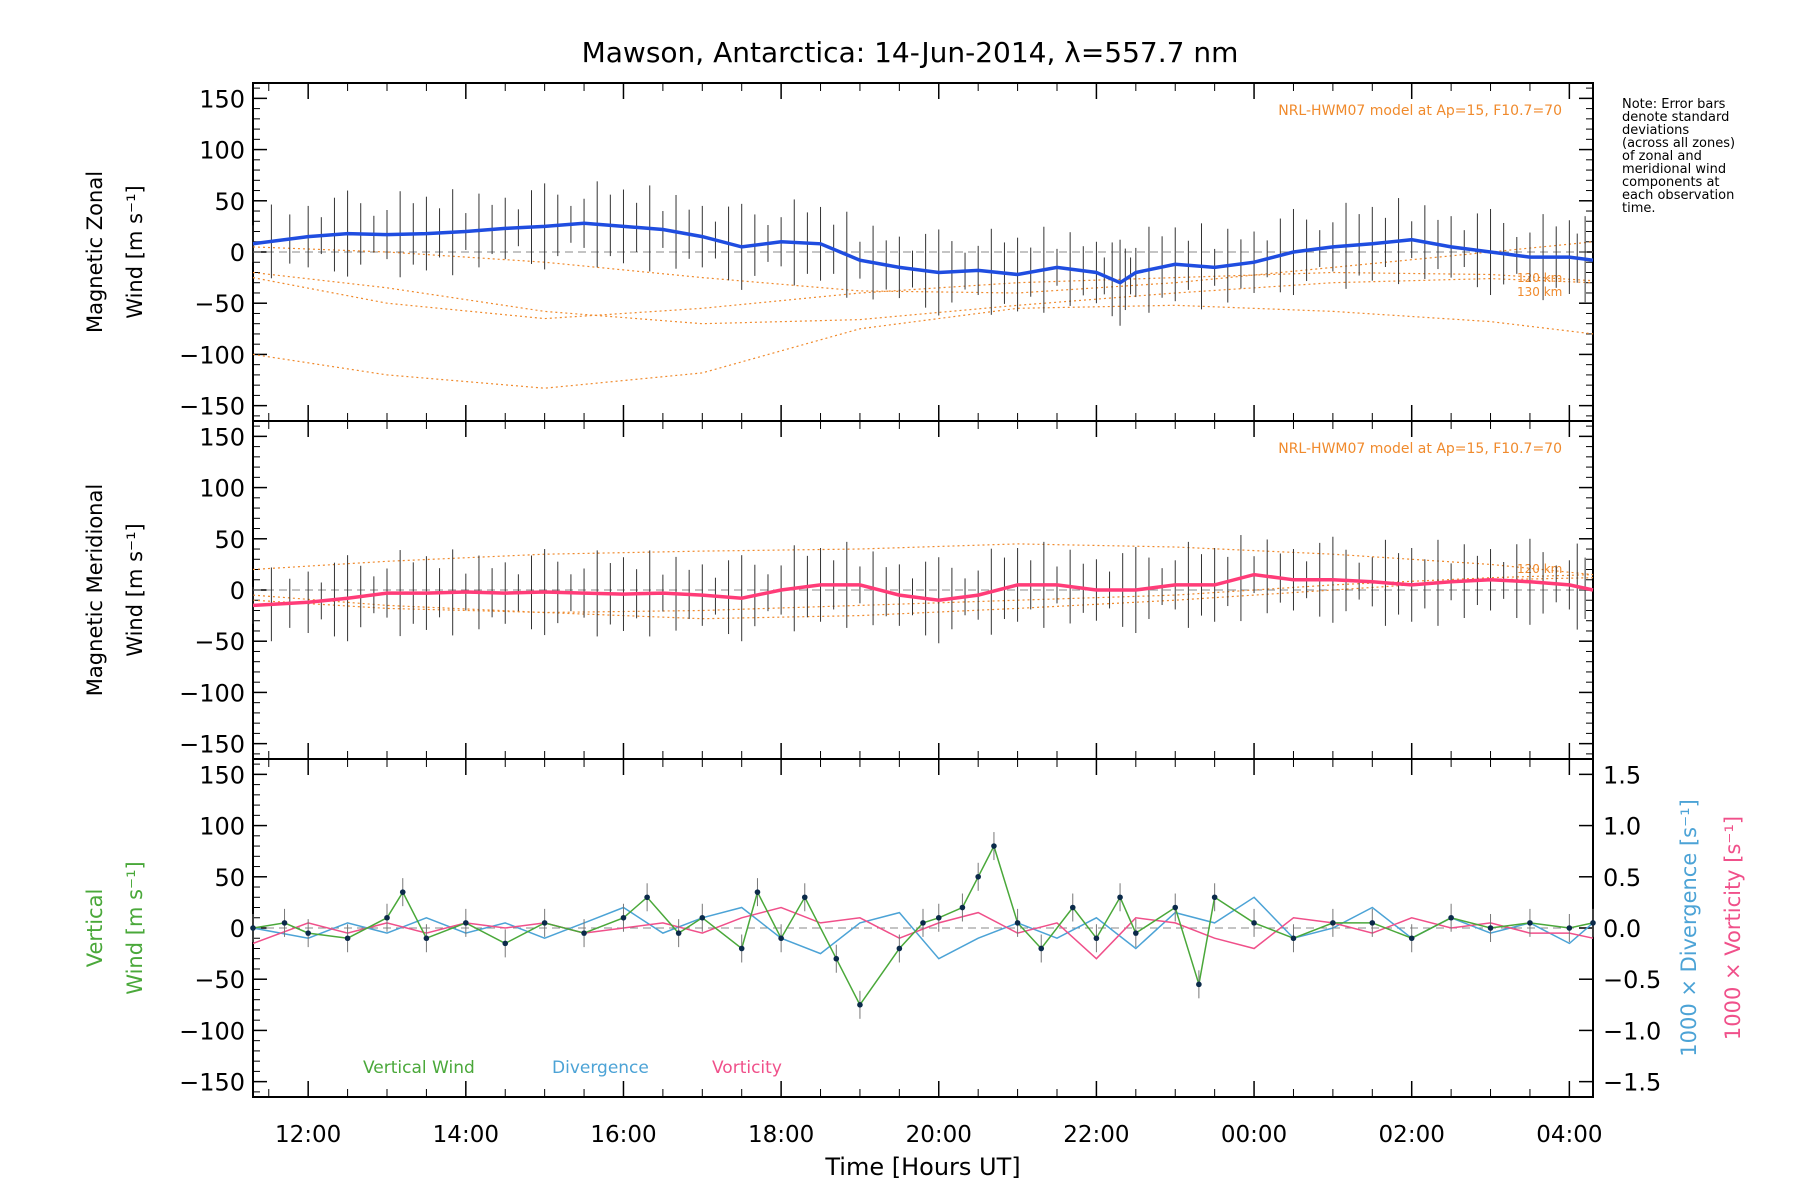 This screenshot has height=1200, width=1800. I want to click on y2-tick-label: 0.5, so click(1622, 878).